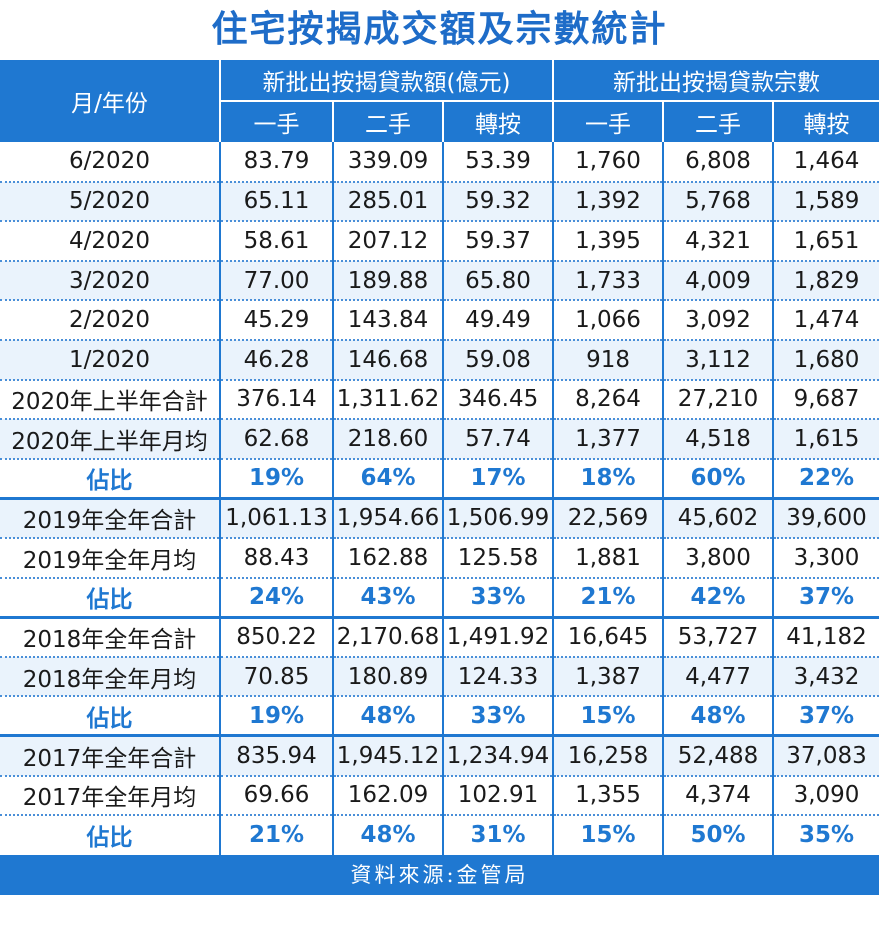 This screenshot has height=928, width=879. What do you see at coordinates (608, 241) in the screenshot?
I see `table-cell: 1,395` at bounding box center [608, 241].